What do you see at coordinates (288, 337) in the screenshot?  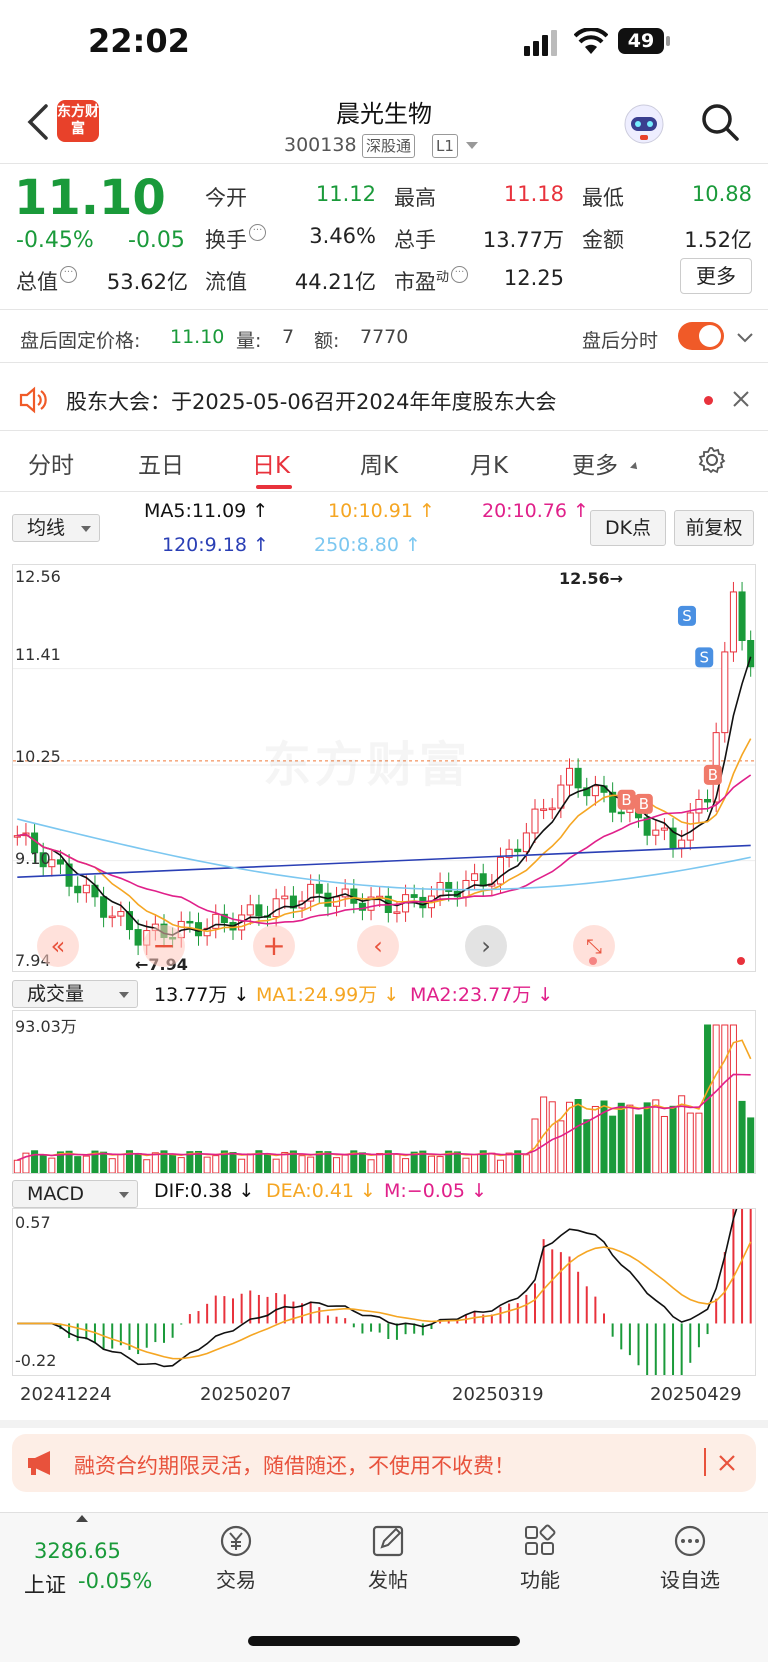 I see `after-hours-vol: 7` at bounding box center [288, 337].